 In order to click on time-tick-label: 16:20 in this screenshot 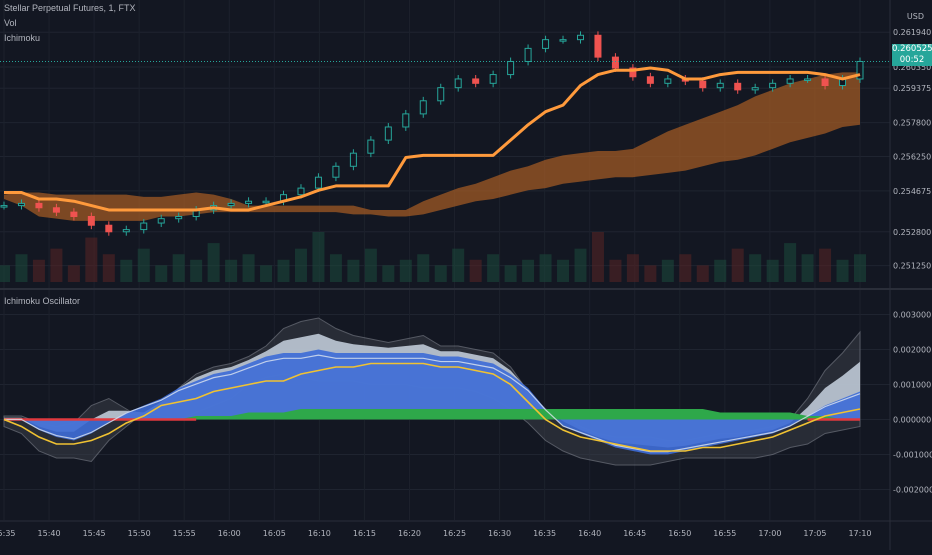, I will do `click(409, 533)`.